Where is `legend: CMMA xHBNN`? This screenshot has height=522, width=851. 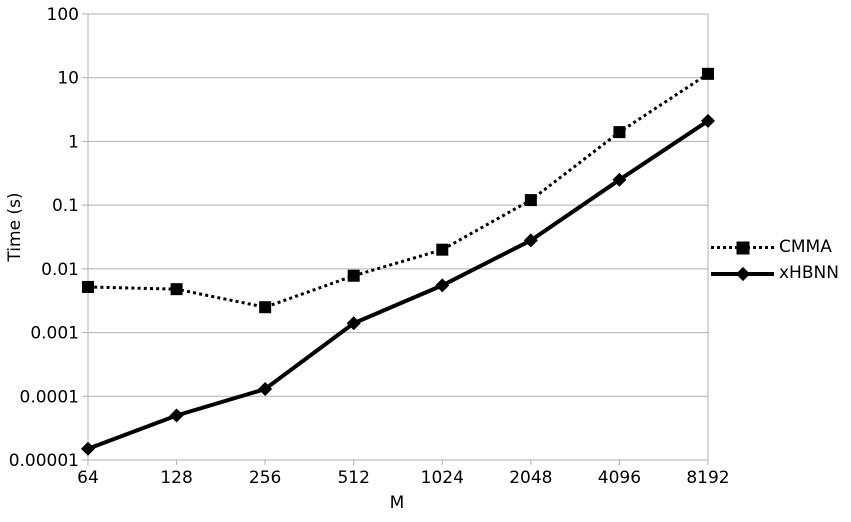
legend: CMMA xHBNN is located at coordinates (775, 260).